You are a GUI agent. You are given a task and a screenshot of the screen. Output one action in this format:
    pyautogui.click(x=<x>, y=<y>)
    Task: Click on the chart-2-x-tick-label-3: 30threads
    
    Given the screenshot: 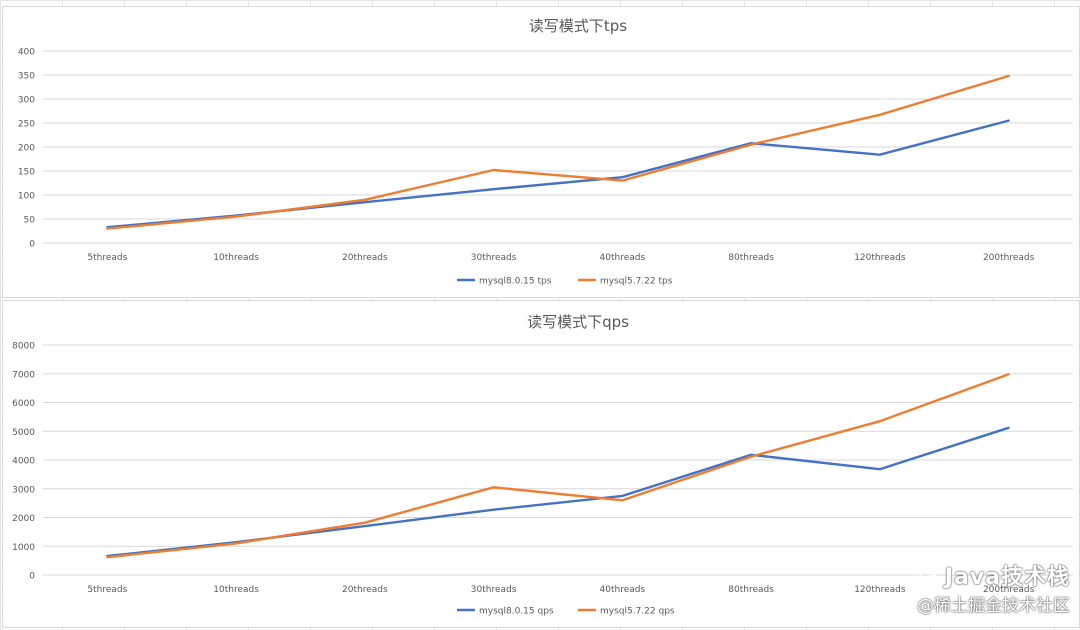 What is the action you would take?
    pyautogui.click(x=494, y=590)
    